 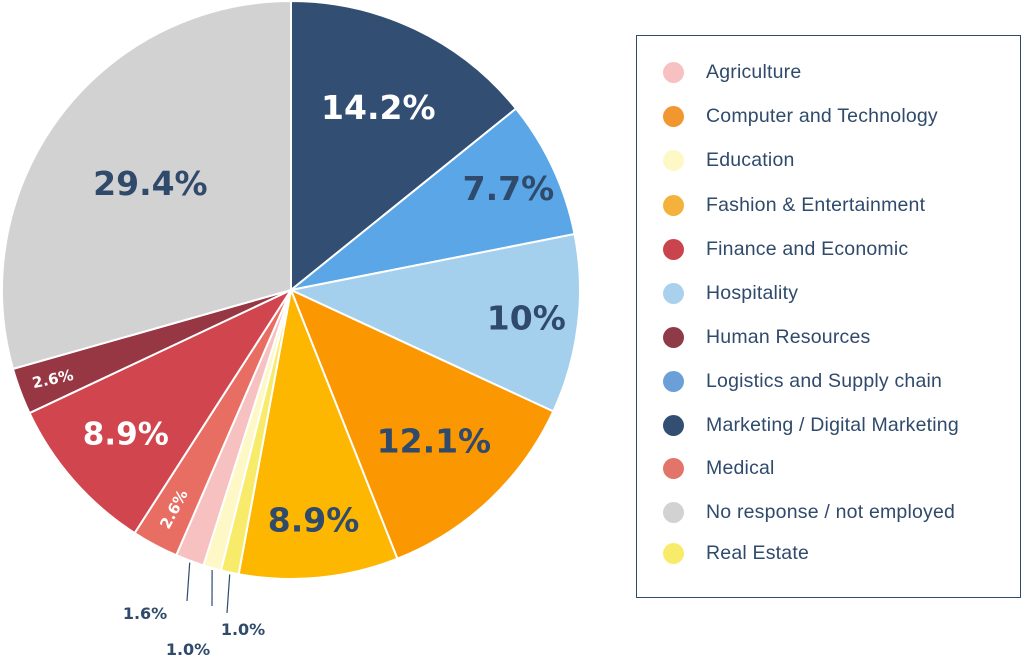 I want to click on legend-label: Marketing / Digital Marketing, so click(x=832, y=424).